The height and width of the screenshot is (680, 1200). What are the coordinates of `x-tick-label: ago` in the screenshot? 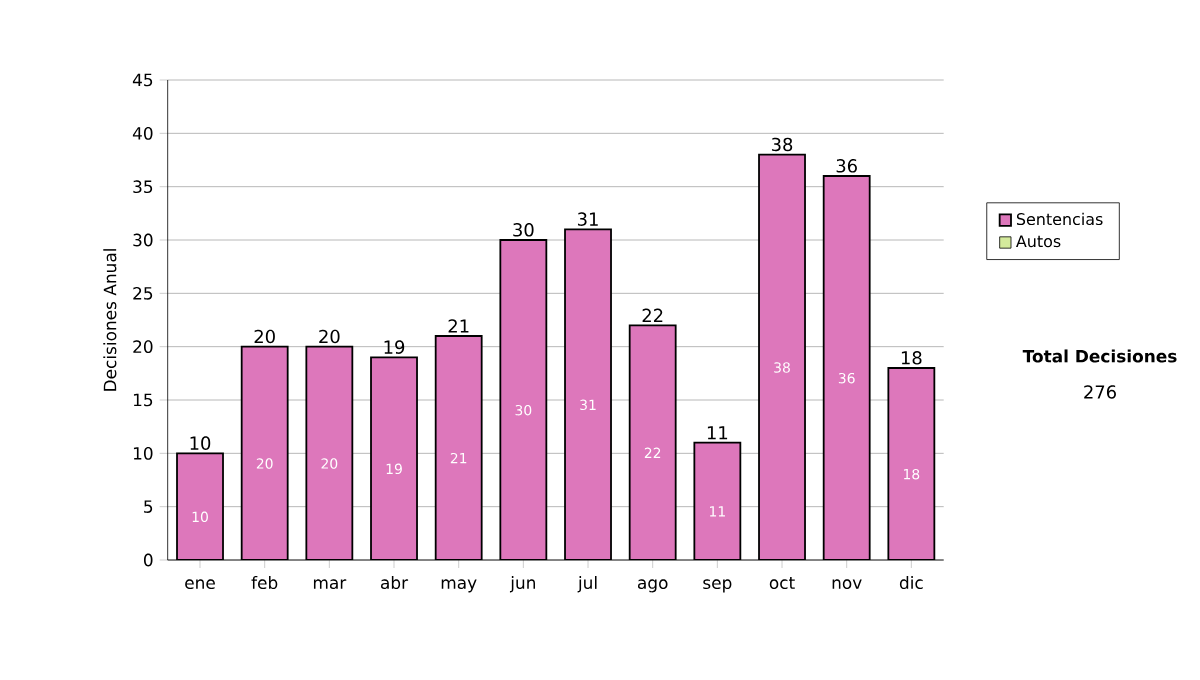 It's located at (652, 586).